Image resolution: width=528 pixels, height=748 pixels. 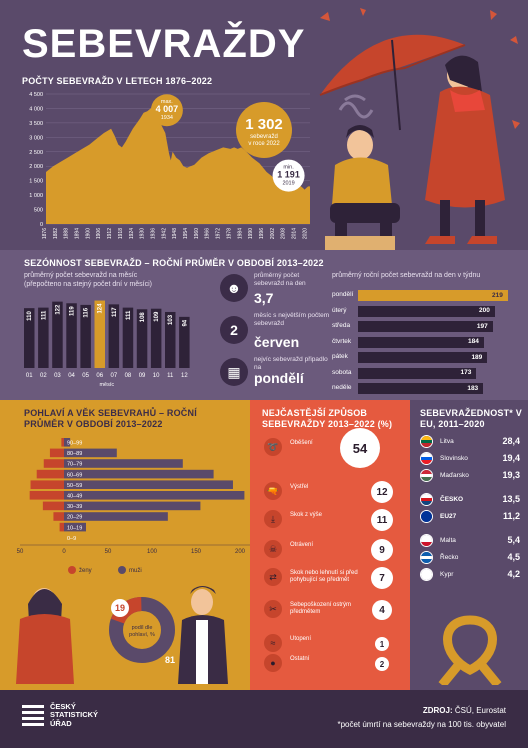 I want to click on weekday-row: středa 197, so click(x=423, y=327).